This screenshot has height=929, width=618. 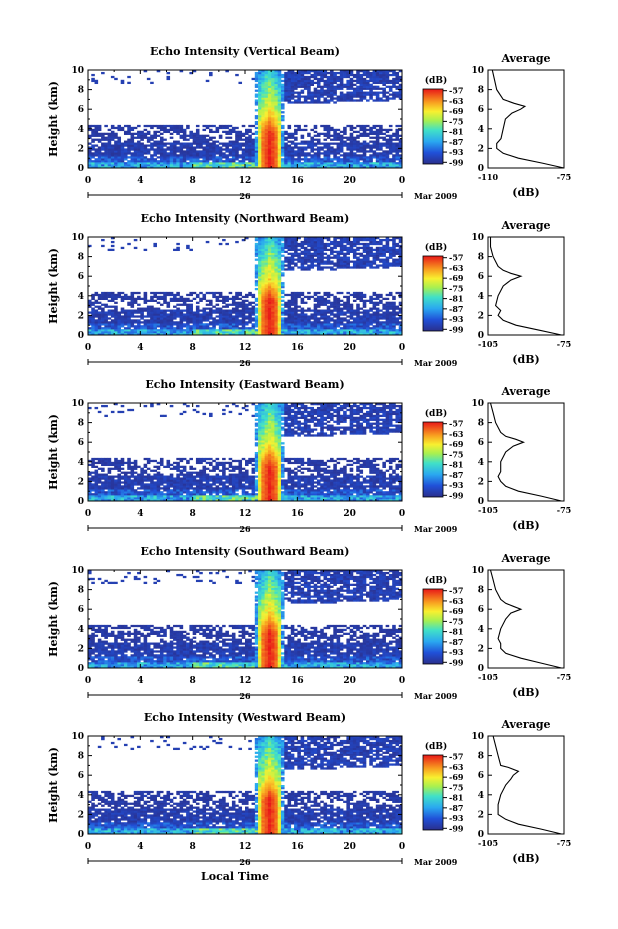 I want to click on average-frame, so click(x=526, y=286).